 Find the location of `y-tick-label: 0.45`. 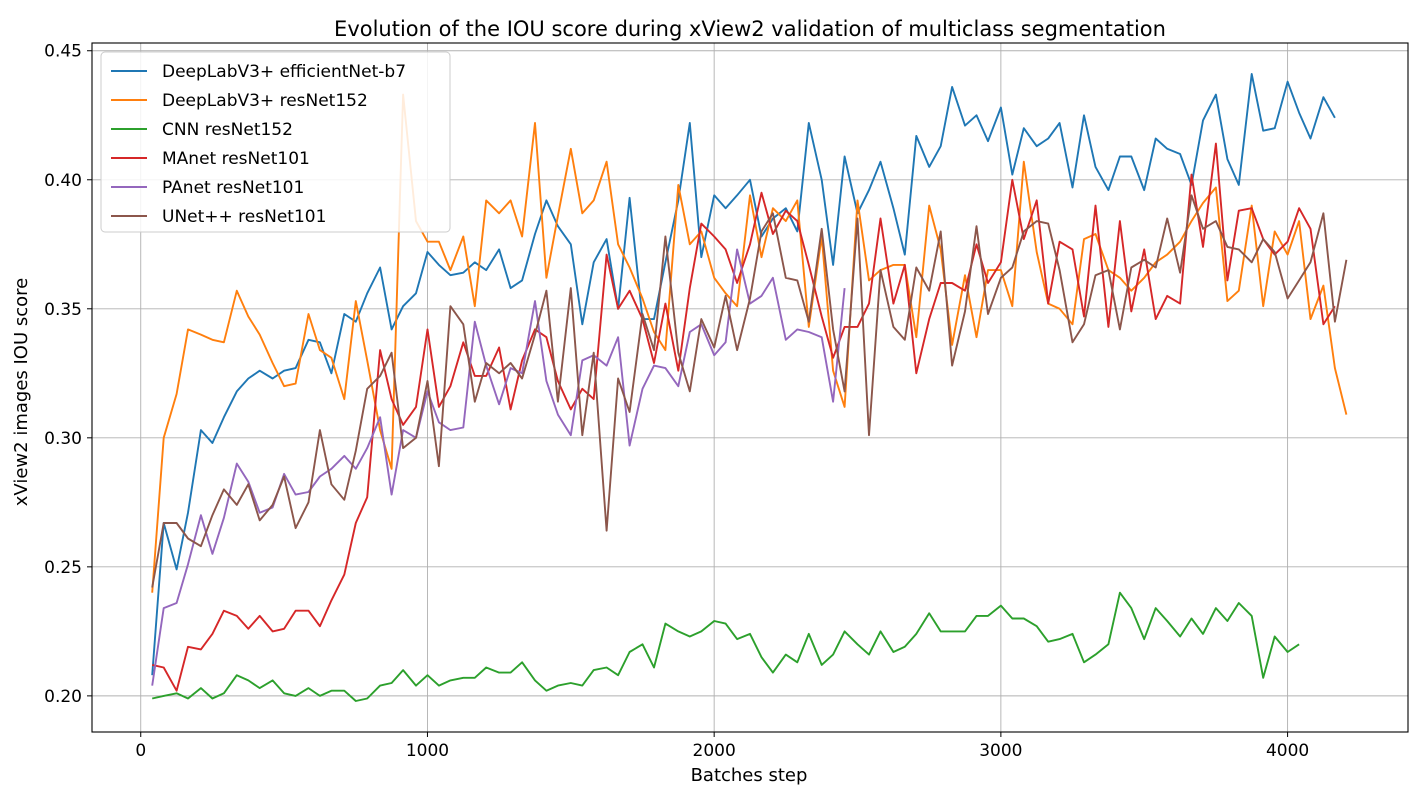

y-tick-label: 0.45 is located at coordinates (63, 52).